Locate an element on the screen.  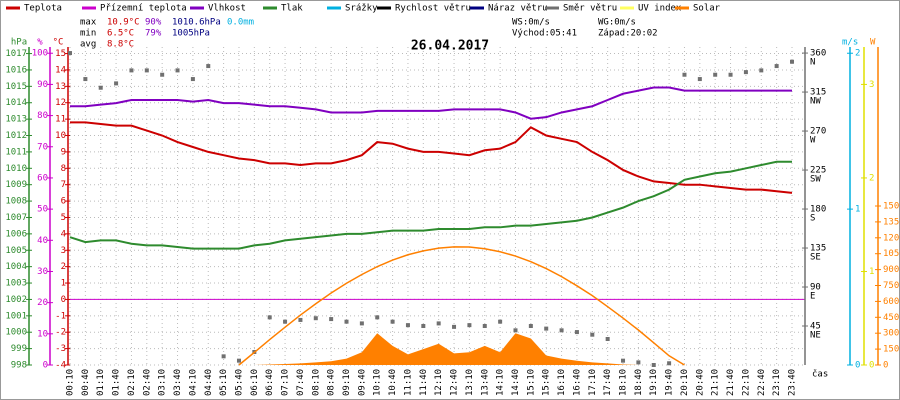
tick-label: 1003 is located at coordinates (16, 284).